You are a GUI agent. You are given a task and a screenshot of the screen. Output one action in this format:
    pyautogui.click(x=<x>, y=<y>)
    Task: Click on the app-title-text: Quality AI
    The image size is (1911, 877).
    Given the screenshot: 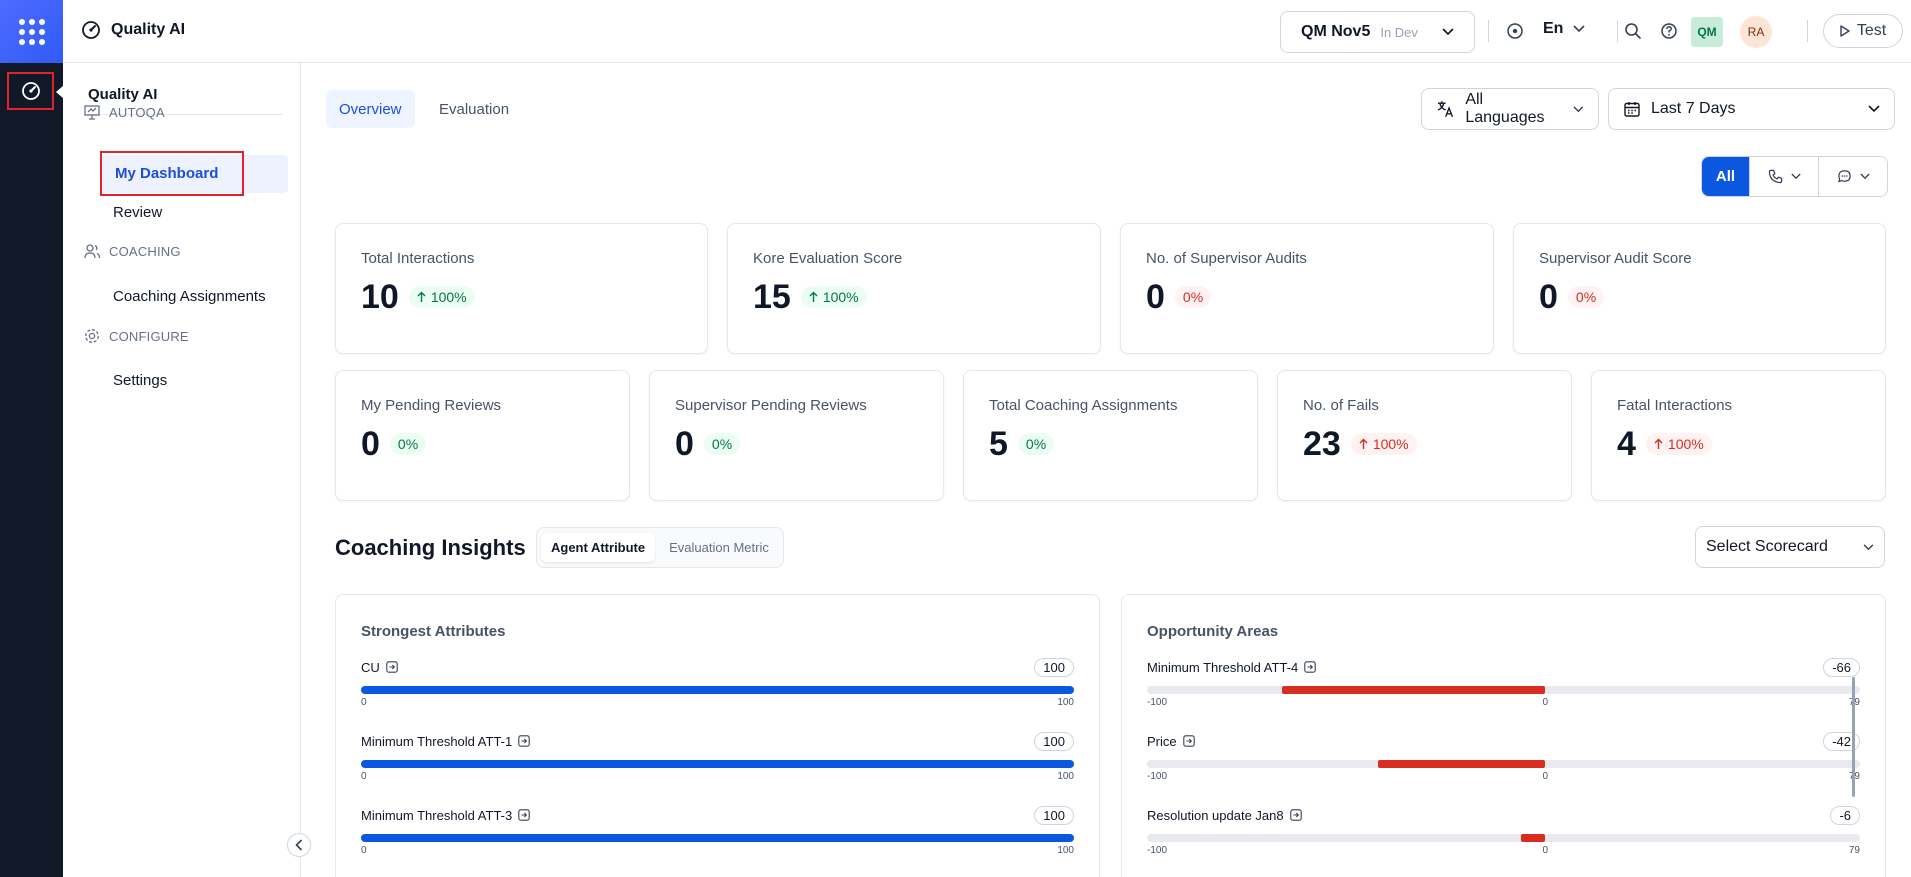 What is the action you would take?
    pyautogui.click(x=148, y=29)
    